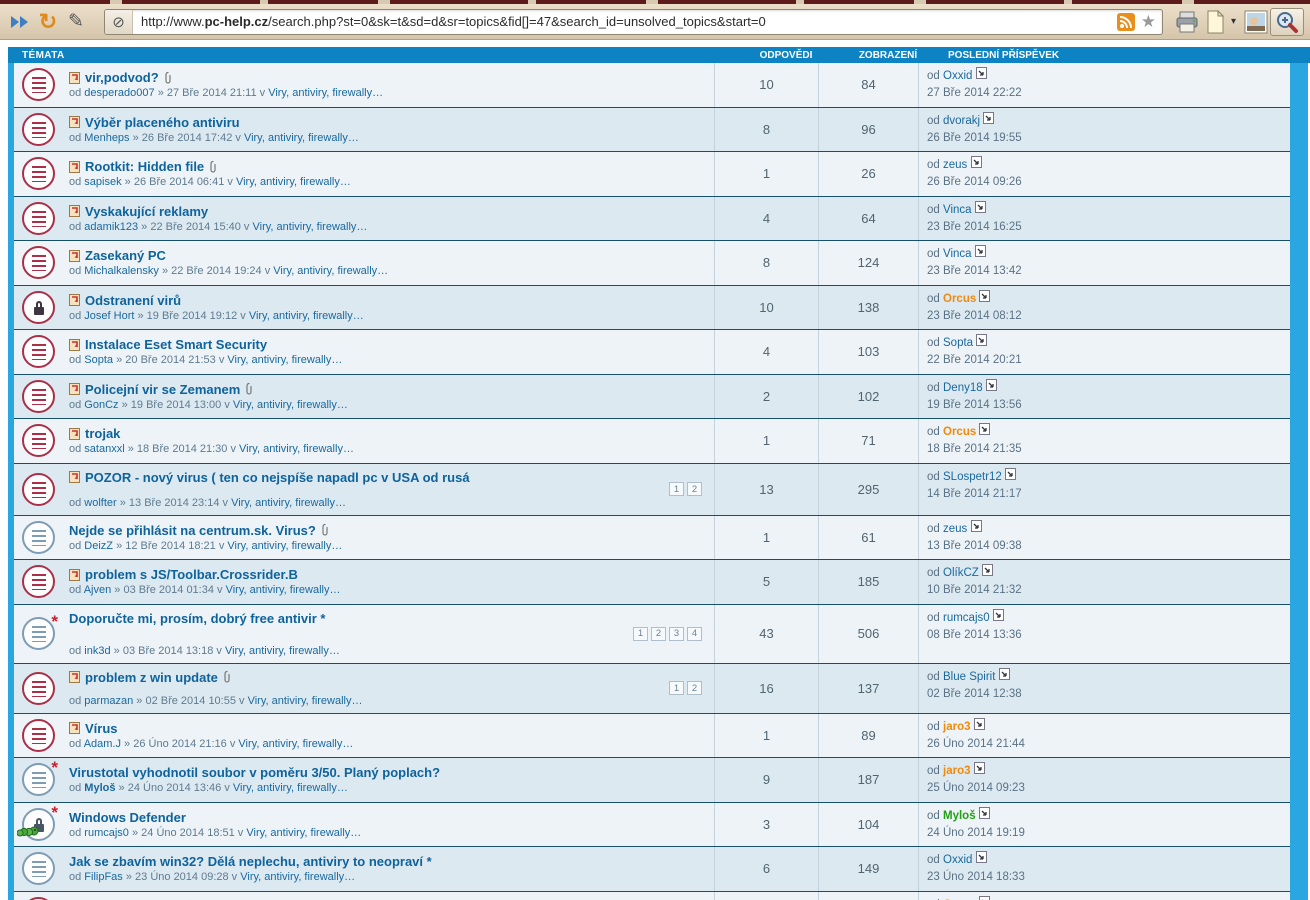 The width and height of the screenshot is (1310, 900). What do you see at coordinates (119, 21) in the screenshot?
I see `site-icon: ⊘` at bounding box center [119, 21].